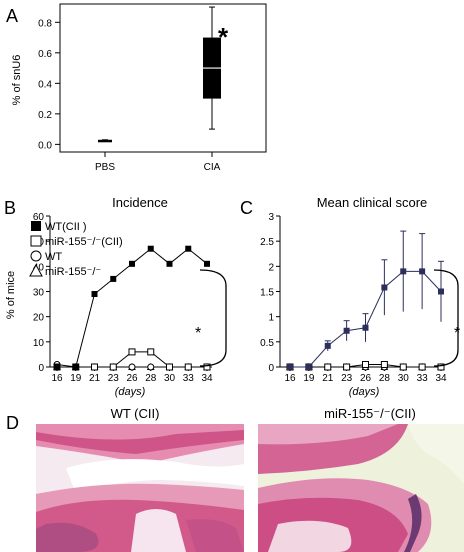 The image size is (464, 552). I want to click on panel-b-x-tick-label: 19, so click(76, 378).